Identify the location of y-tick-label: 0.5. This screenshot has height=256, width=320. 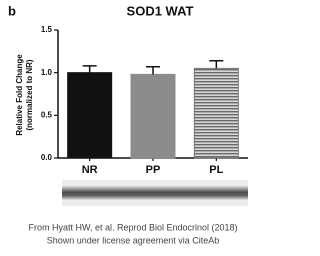
(47, 114).